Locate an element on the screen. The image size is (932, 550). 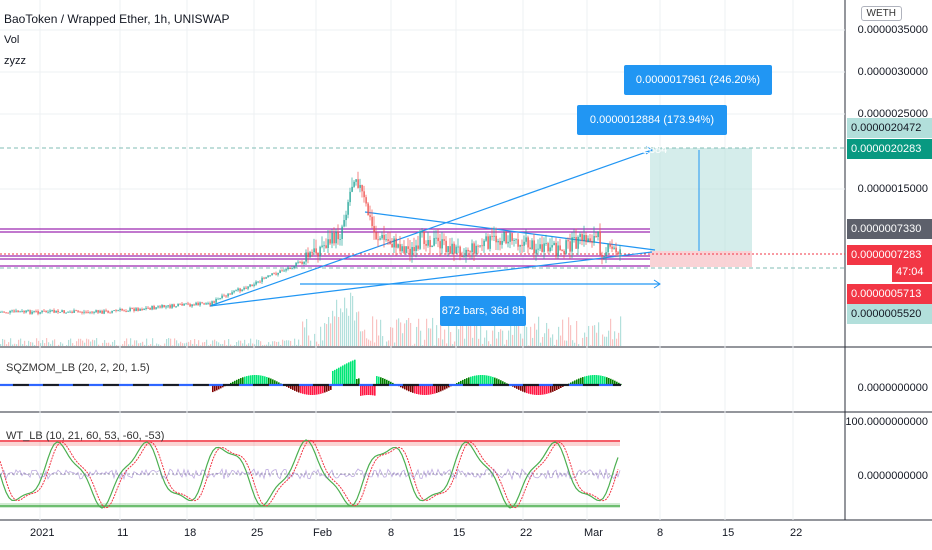
wave-trend-oscillator is located at coordinates (310, 474).